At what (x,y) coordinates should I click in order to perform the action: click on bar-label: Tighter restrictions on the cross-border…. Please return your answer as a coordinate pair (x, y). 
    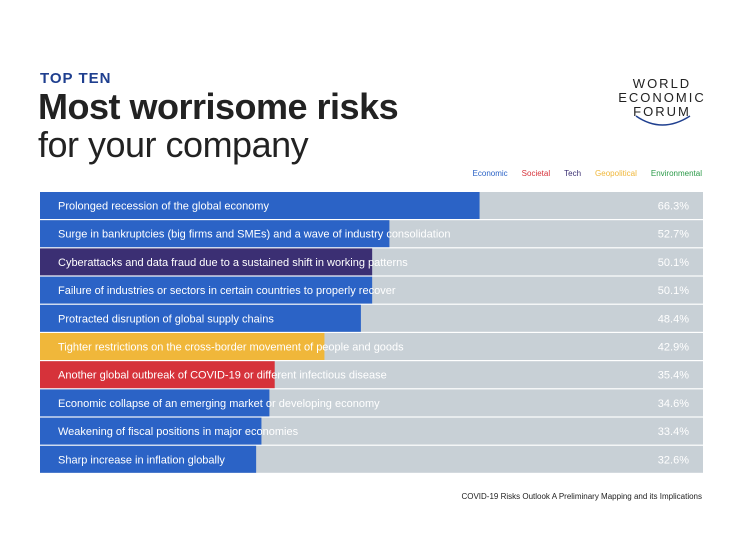
    Looking at the image, I should click on (231, 348).